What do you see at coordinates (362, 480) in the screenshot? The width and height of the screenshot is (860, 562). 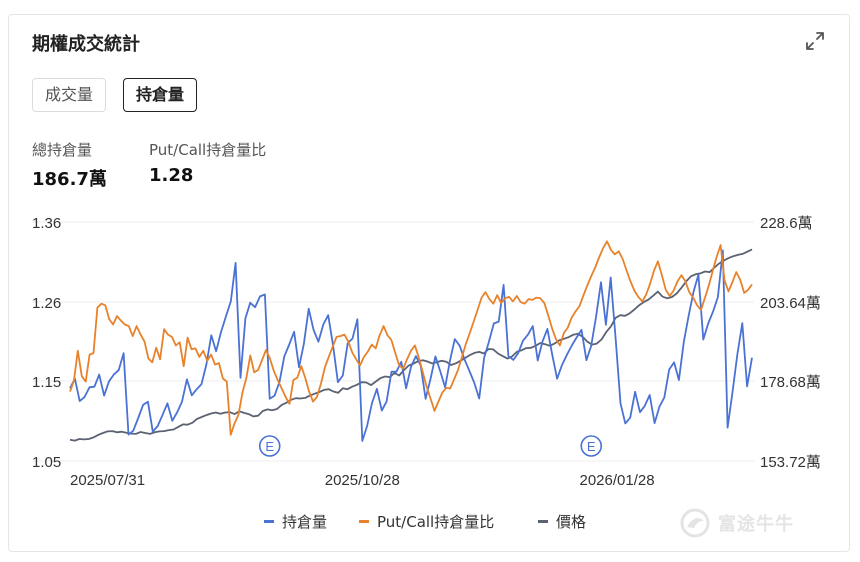 I see `x-tick-label: 2025/10/28` at bounding box center [362, 480].